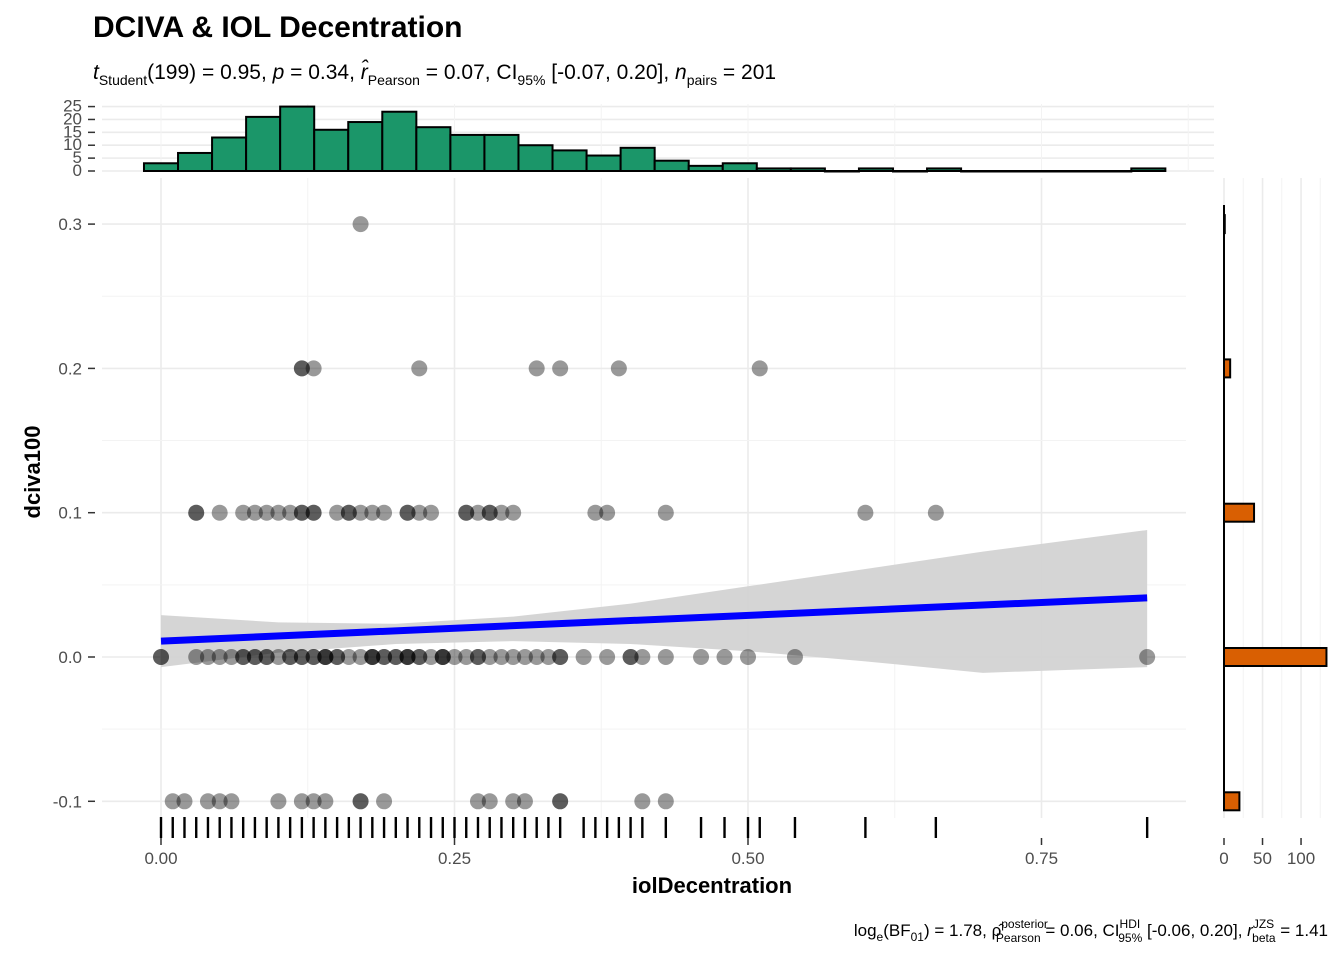  I want to click on y-tick-label: 0.3, so click(70, 224).